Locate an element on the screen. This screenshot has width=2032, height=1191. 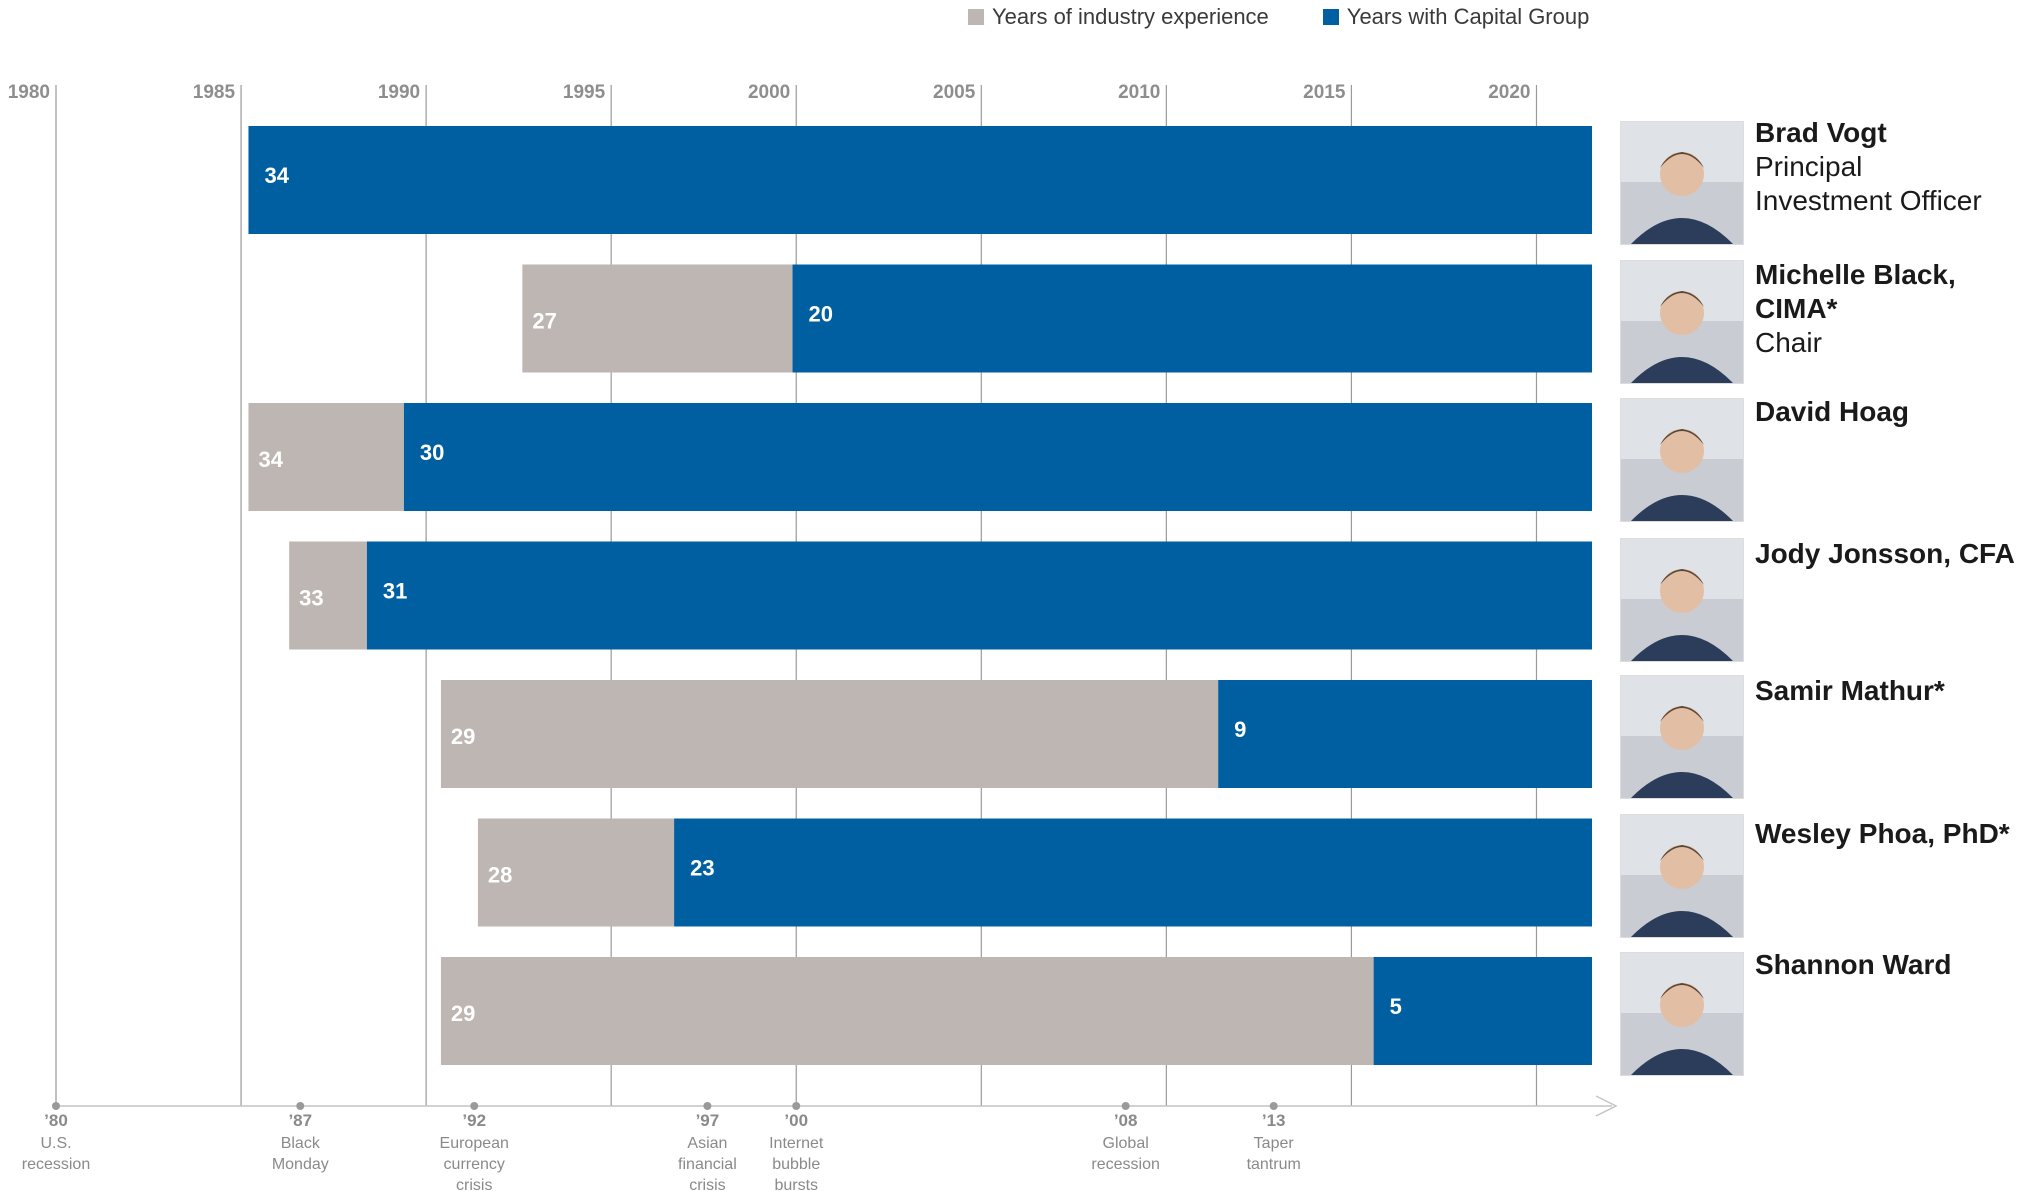
person-name: Samir Mathur* is located at coordinates (1850, 690).